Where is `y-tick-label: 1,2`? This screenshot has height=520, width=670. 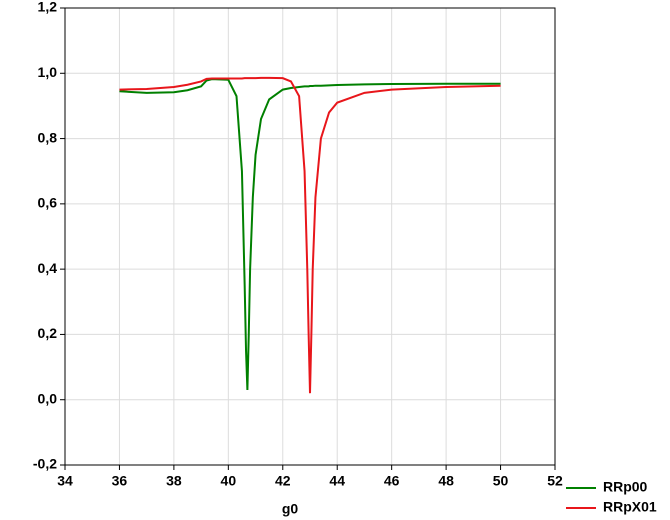
y-tick-label: 1,2 is located at coordinates (48, 7).